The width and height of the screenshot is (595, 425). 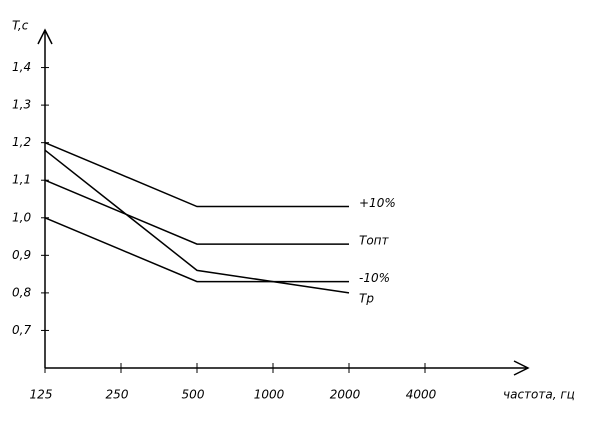 What do you see at coordinates (117, 395) in the screenshot?
I see `x-tick-label: 250` at bounding box center [117, 395].